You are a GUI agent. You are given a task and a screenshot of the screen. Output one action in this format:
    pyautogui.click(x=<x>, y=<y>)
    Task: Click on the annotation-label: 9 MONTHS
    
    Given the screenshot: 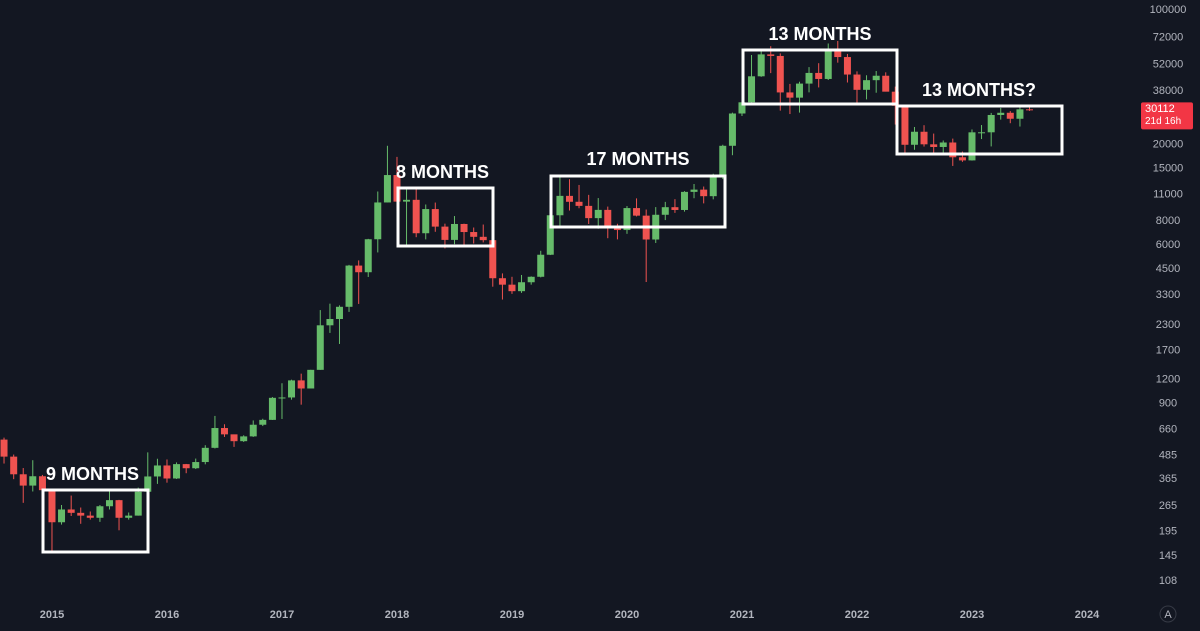 What is the action you would take?
    pyautogui.click(x=92, y=474)
    